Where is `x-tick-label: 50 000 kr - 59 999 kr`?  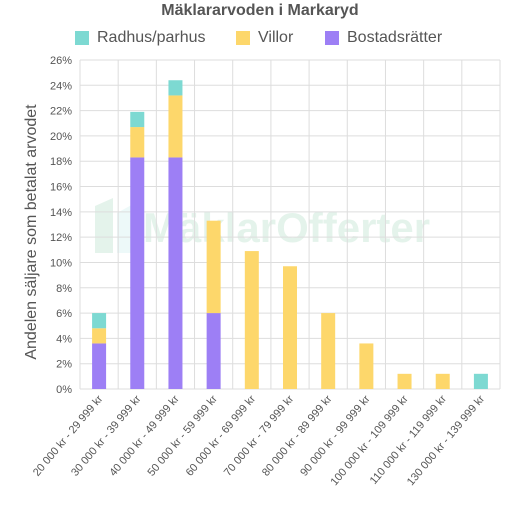
x-tick-label: 50 000 kr - 59 999 kr is located at coordinates (182, 436).